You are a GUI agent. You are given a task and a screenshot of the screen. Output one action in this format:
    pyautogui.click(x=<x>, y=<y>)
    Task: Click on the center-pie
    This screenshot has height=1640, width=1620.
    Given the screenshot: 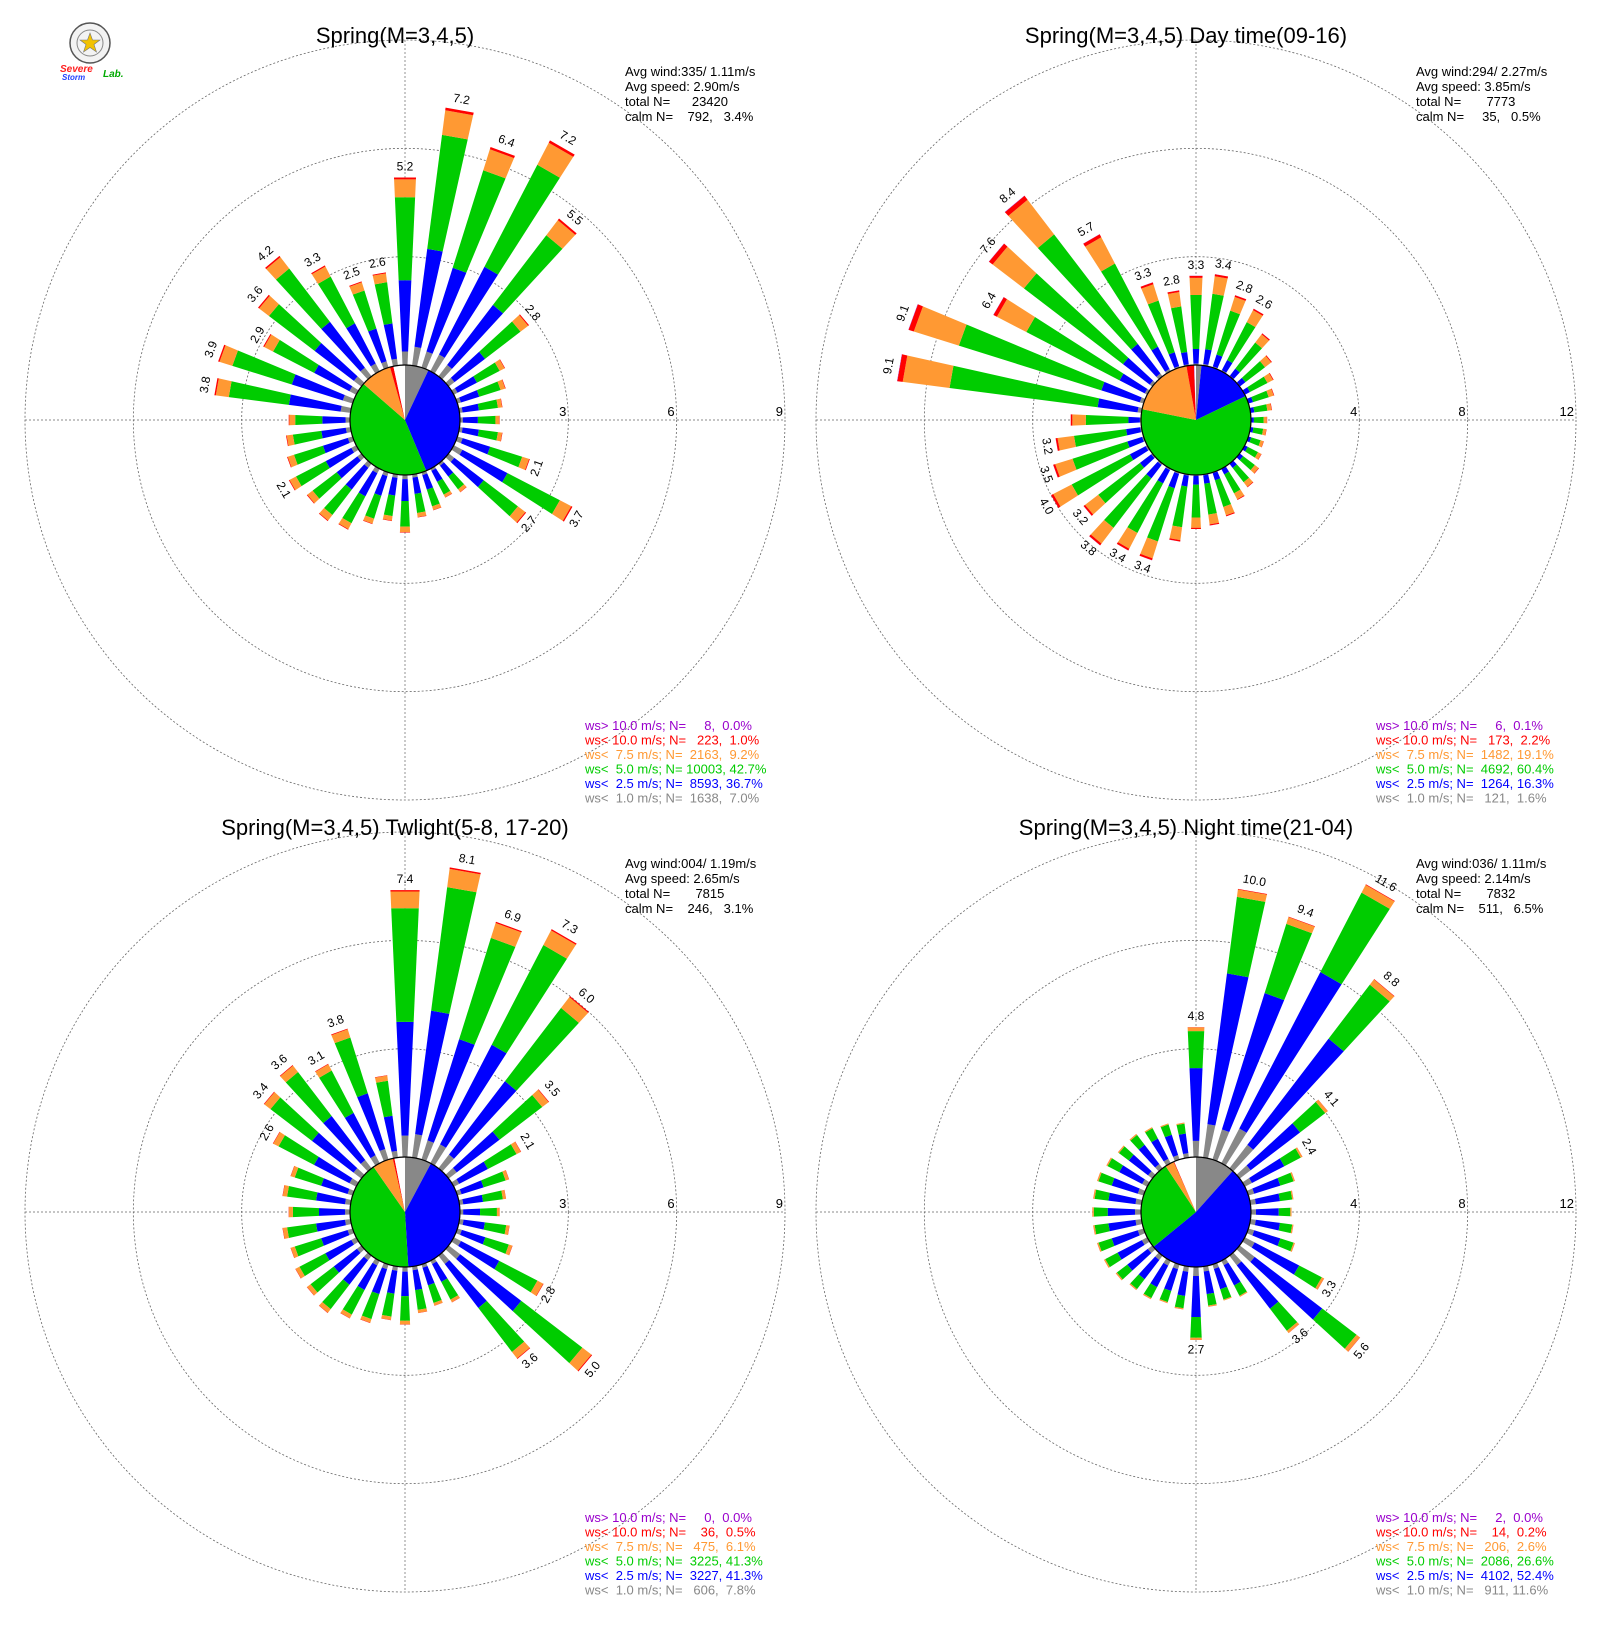 What is the action you would take?
    pyautogui.click(x=405, y=1212)
    